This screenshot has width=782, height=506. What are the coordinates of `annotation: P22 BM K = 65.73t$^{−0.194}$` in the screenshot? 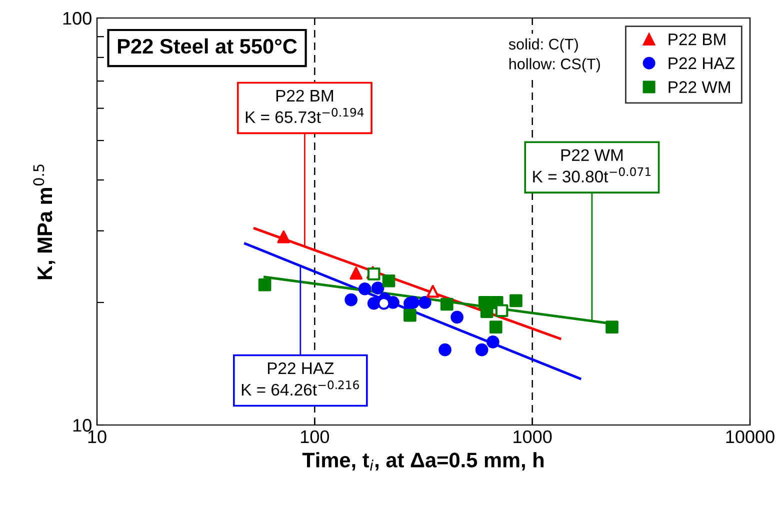 It's located at (305, 107).